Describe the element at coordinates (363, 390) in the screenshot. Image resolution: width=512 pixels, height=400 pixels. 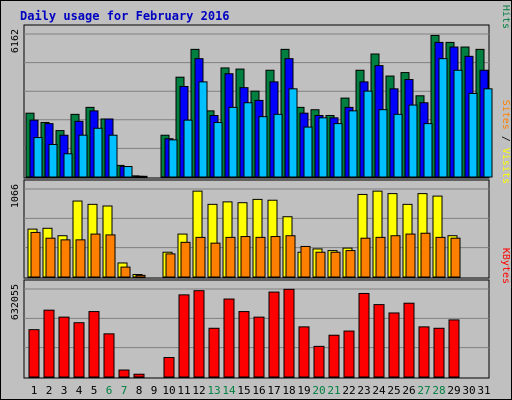
I see `x-tick-label-day-23: 23` at that location.